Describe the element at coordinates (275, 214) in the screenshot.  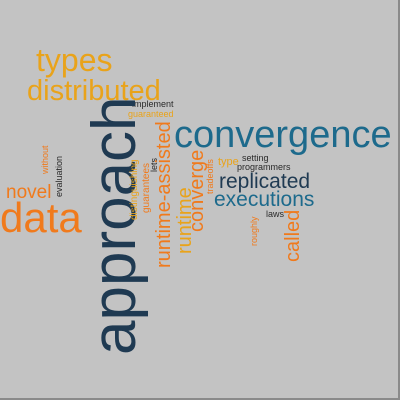
I see `word-laws: laws` at that location.